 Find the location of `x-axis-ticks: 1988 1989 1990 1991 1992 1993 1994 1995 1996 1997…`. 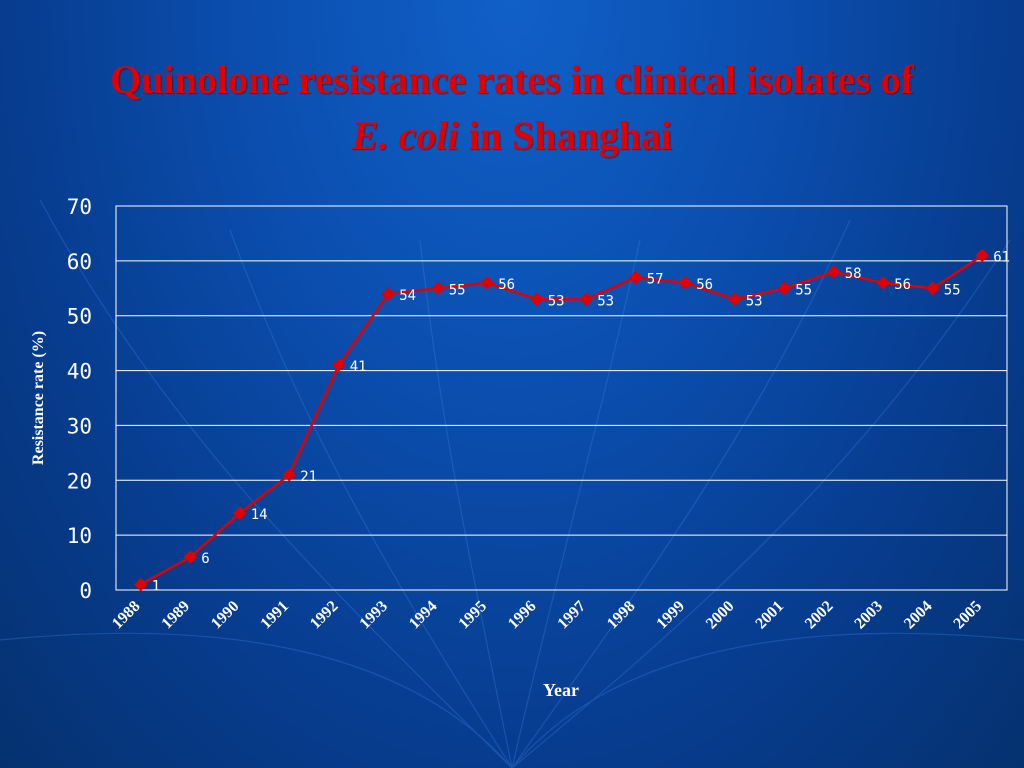

x-axis-ticks: 1988 1989 1990 1991 1992 1993 1994 1995 1996 1997… is located at coordinates (547, 615).